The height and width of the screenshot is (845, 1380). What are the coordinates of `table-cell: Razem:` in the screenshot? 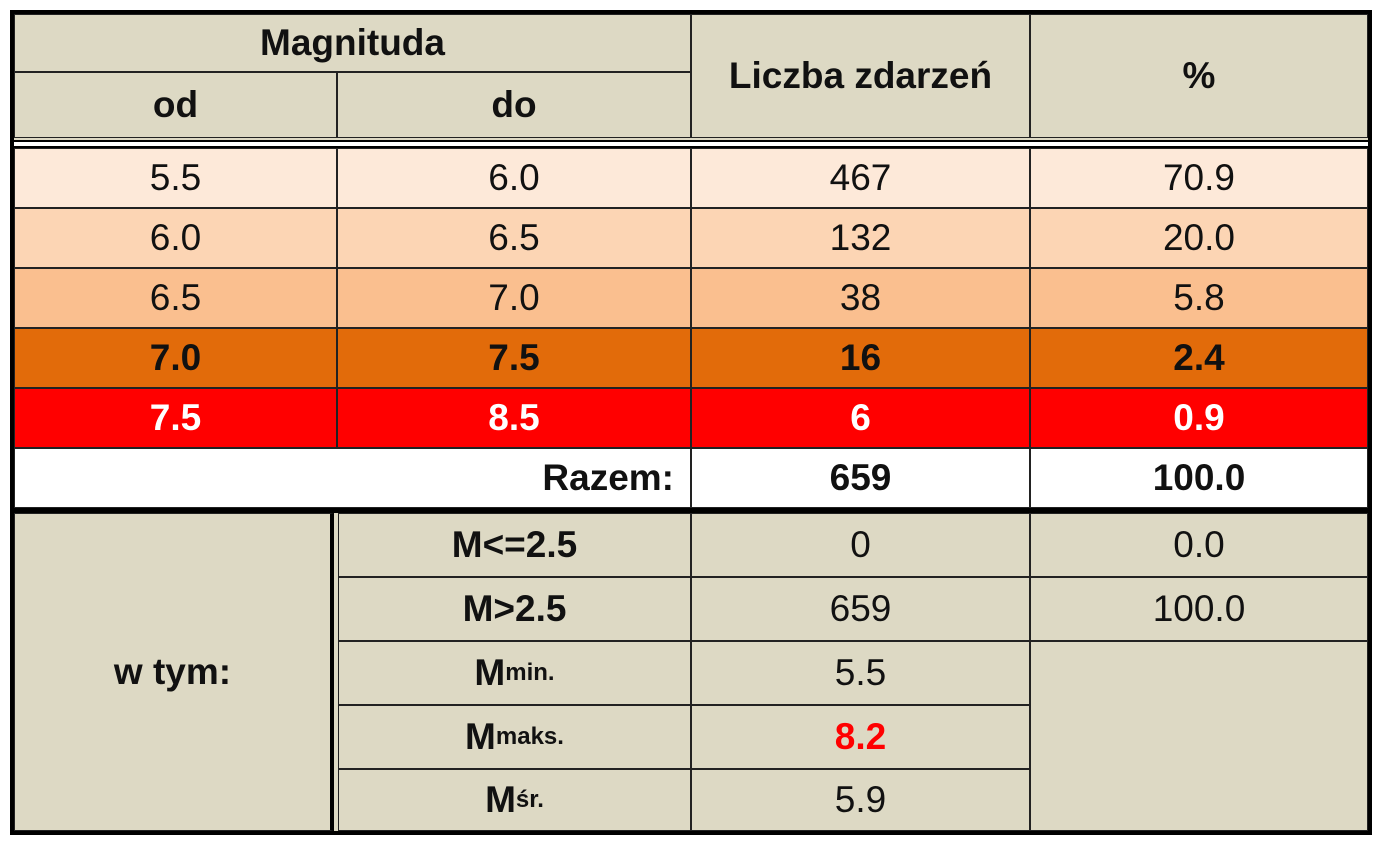 It's located at (352, 478).